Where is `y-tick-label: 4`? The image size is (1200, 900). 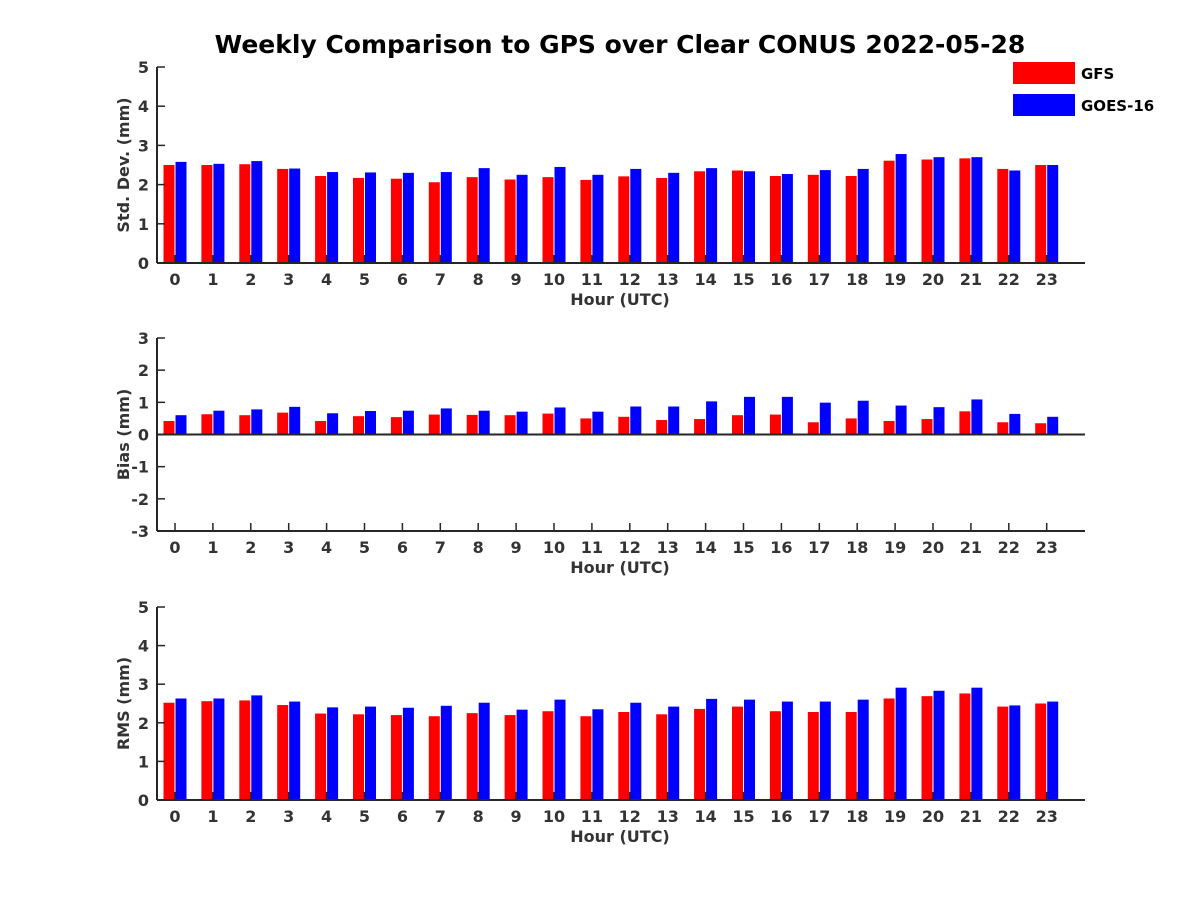
y-tick-label: 4 is located at coordinates (143, 646).